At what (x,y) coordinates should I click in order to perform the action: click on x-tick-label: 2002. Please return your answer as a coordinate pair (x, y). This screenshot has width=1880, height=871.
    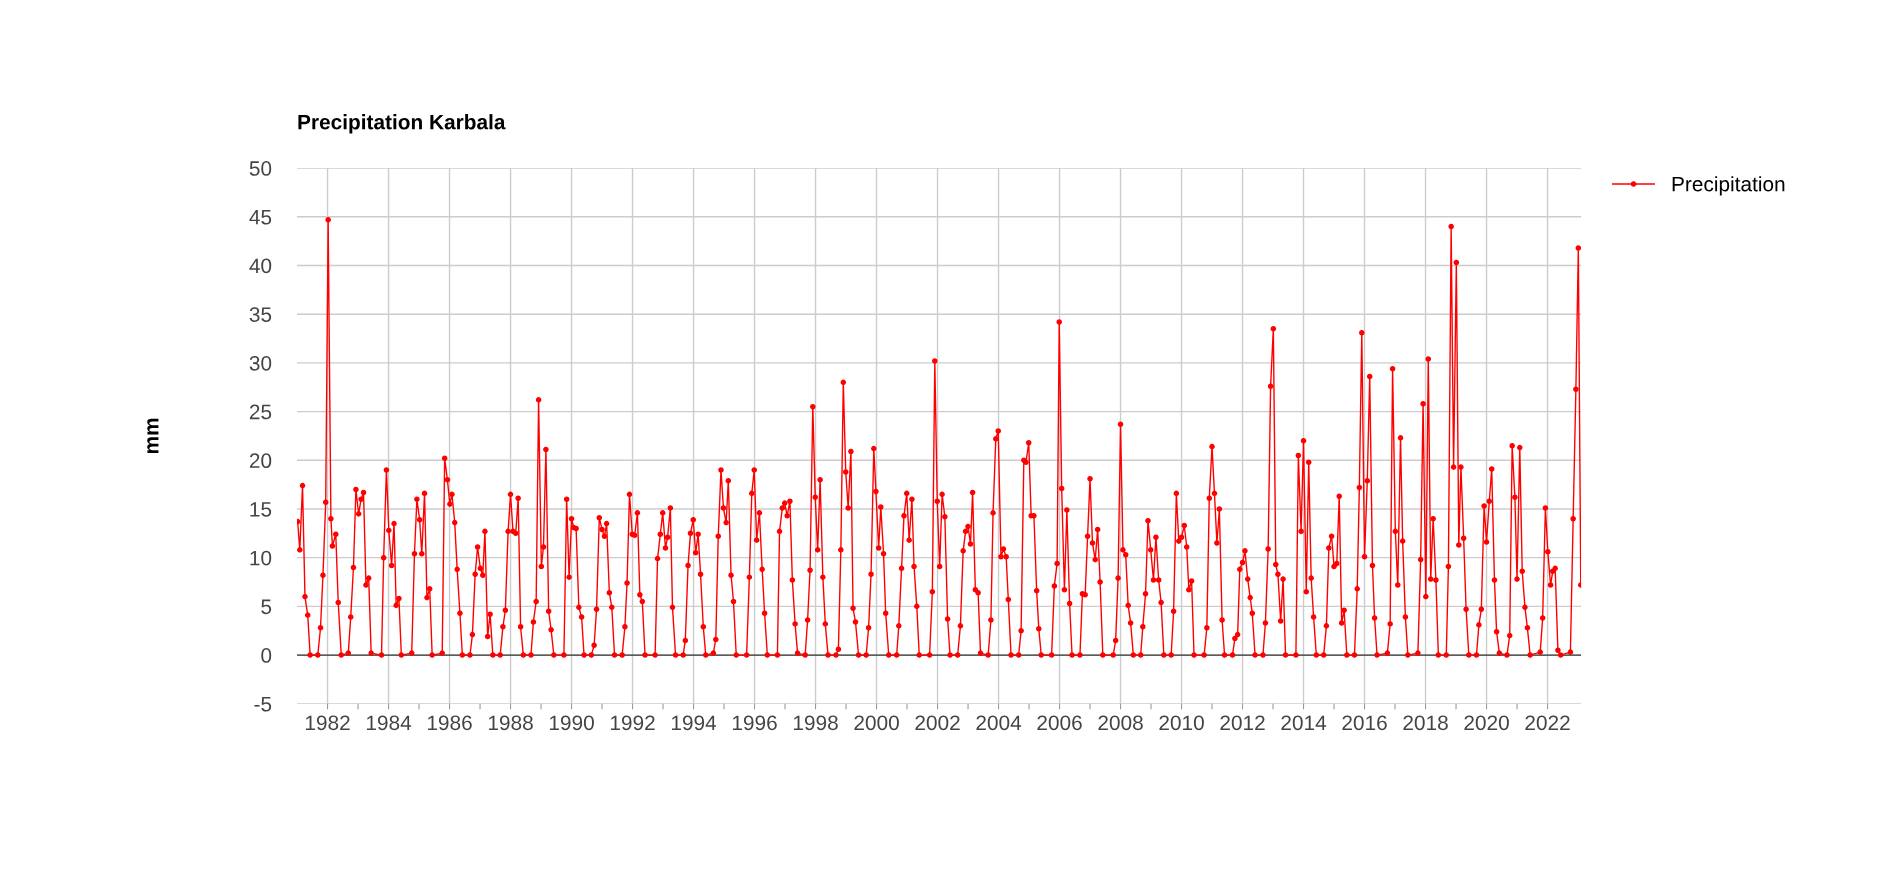
    Looking at the image, I should click on (937, 723).